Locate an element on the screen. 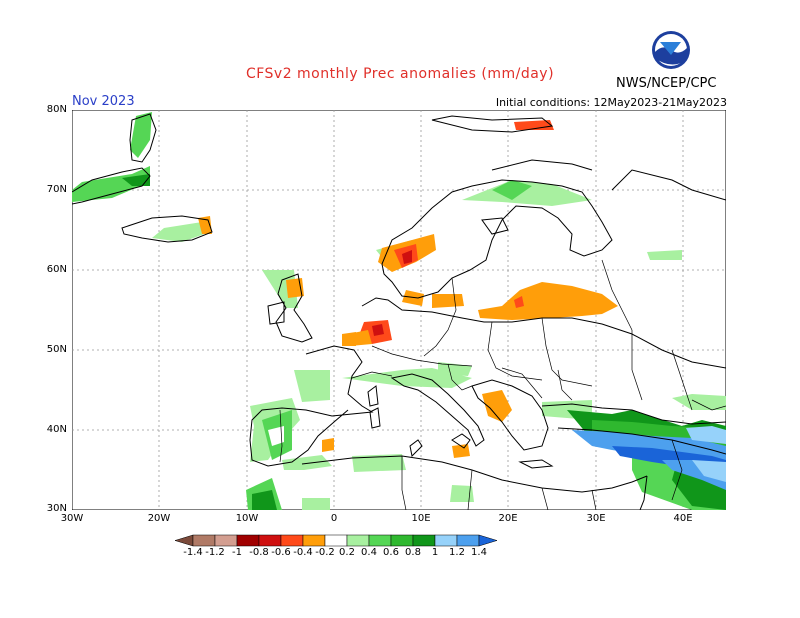  colorbar-tick-label: -0.2 is located at coordinates (325, 552).